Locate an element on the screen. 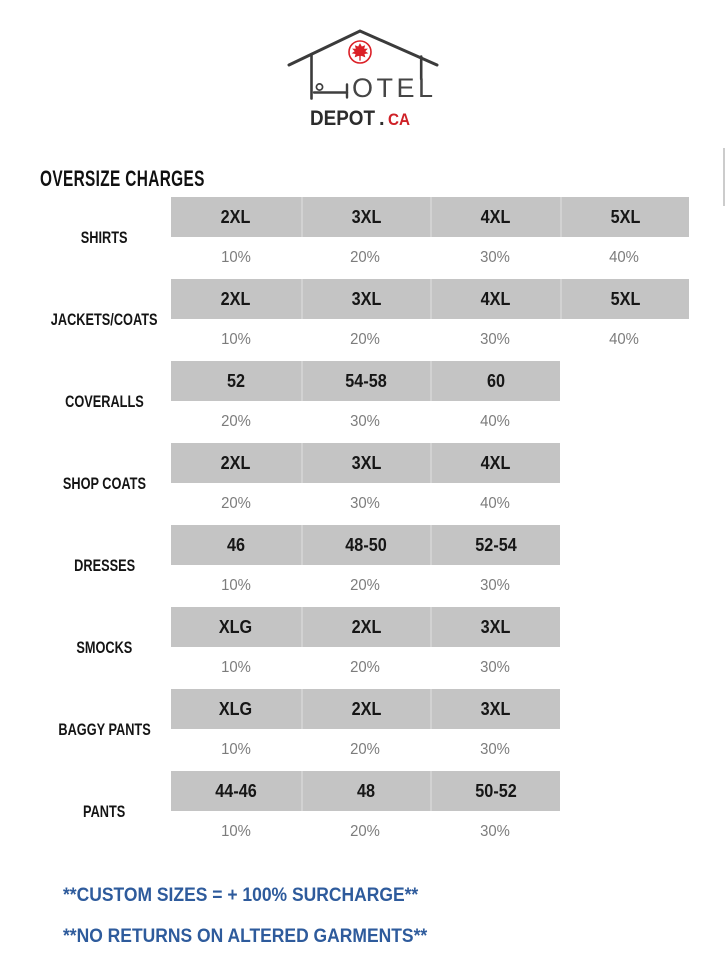 The image size is (726, 976). size-cell: 54-58 is located at coordinates (365, 381).